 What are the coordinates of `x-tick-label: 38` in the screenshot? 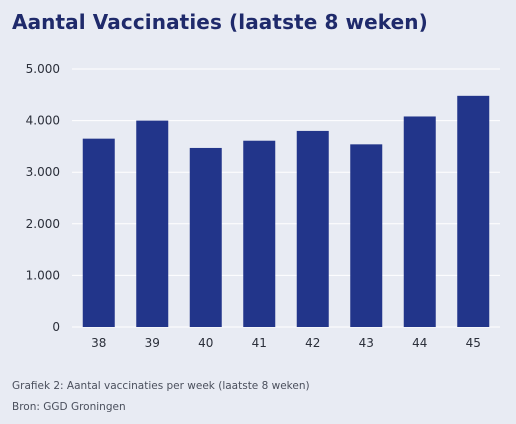 It's located at (98, 343).